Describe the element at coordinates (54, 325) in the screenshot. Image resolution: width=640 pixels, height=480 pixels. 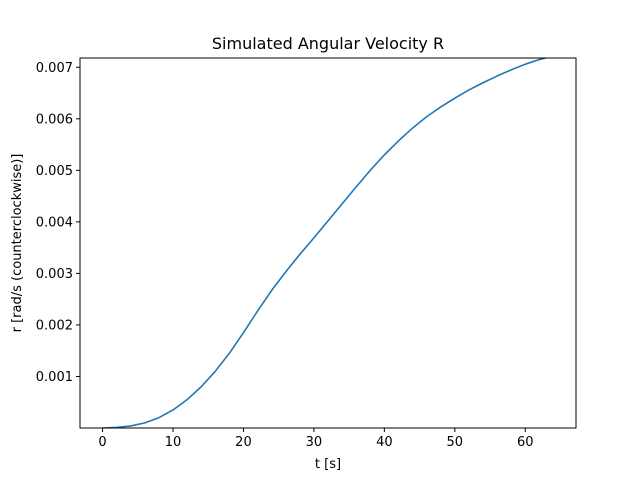
I see `y-tick-label: 0.002` at that location.